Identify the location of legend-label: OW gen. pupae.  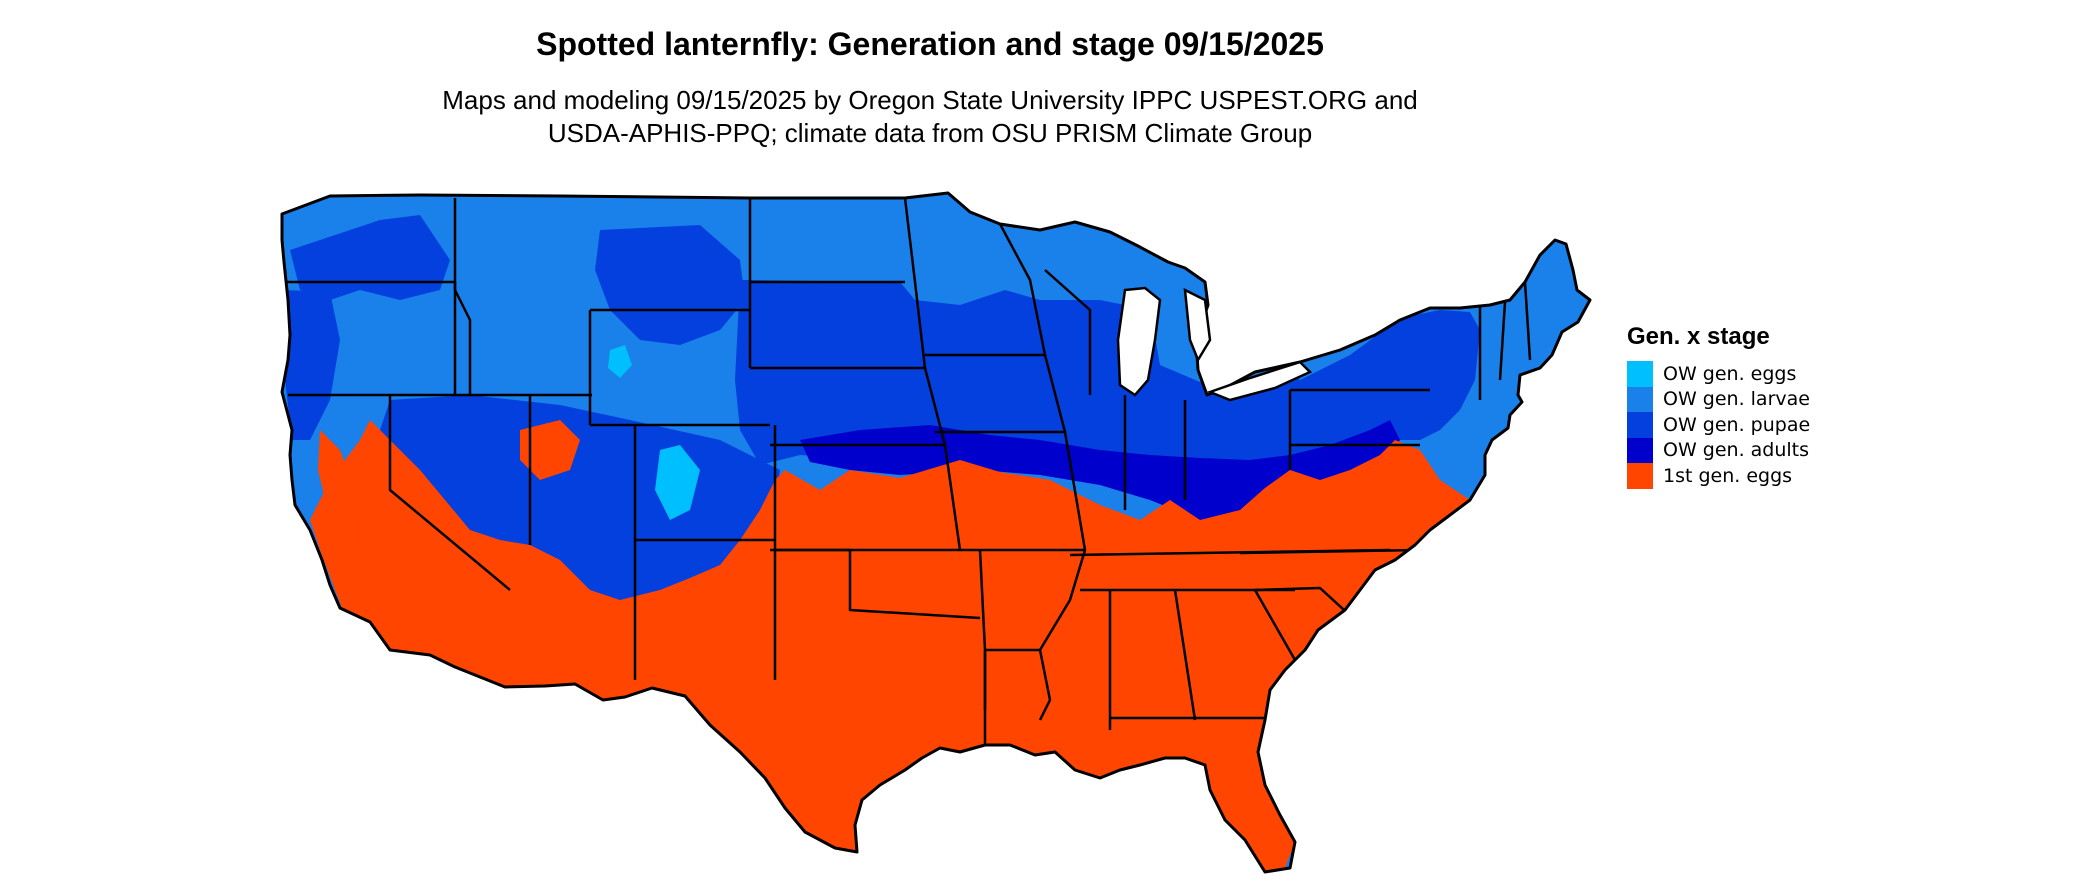
(1737, 424).